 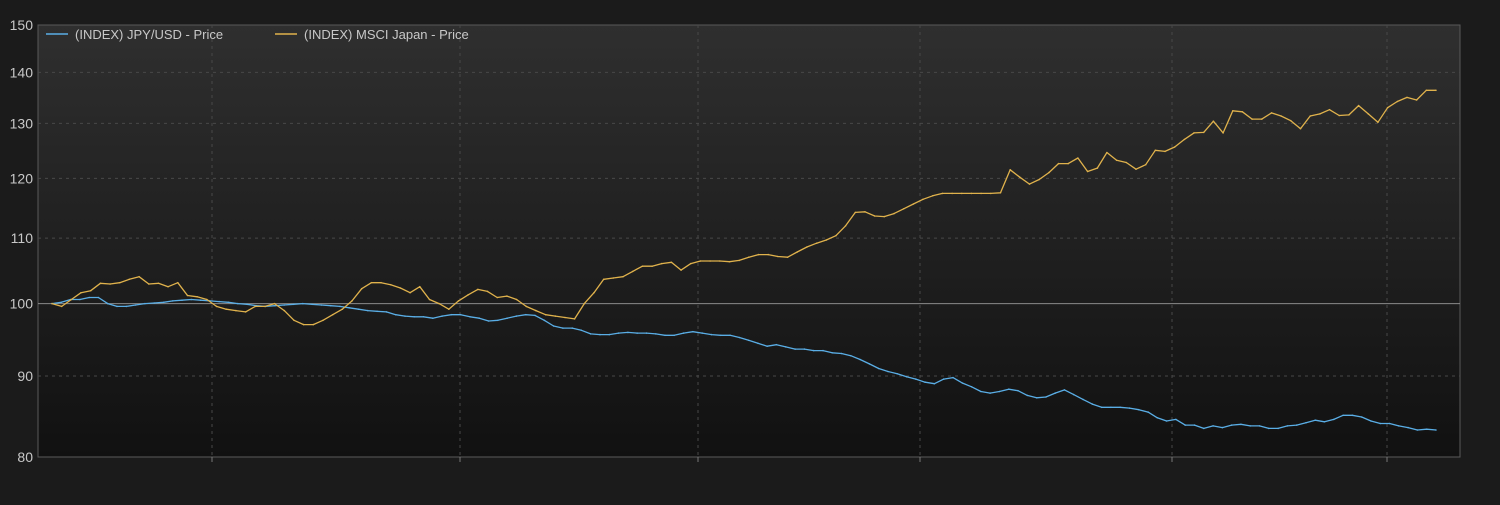 What do you see at coordinates (25, 376) in the screenshot?
I see `y-tick-label: 90` at bounding box center [25, 376].